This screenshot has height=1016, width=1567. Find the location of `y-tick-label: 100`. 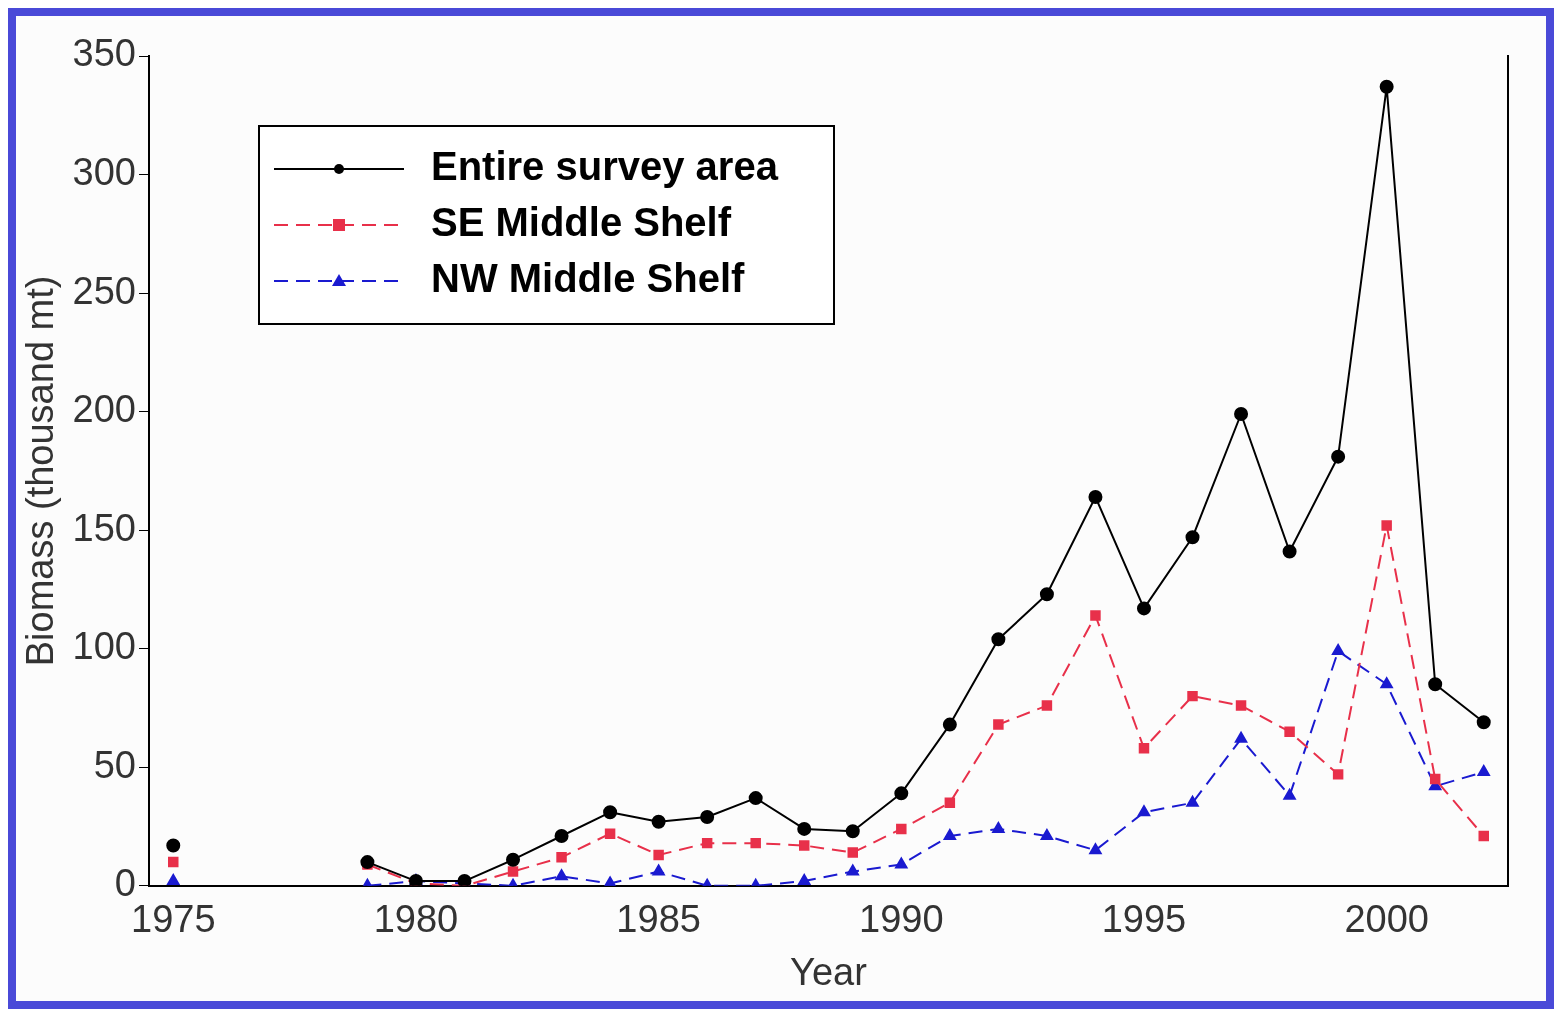

y-tick-label: 100 is located at coordinates (104, 646).